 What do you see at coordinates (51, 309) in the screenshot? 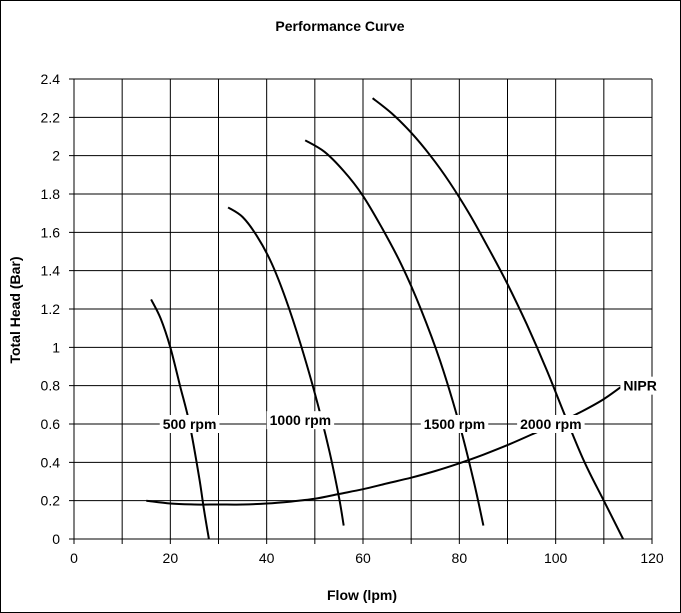
I see `y-tick-label: 1.2` at bounding box center [51, 309].